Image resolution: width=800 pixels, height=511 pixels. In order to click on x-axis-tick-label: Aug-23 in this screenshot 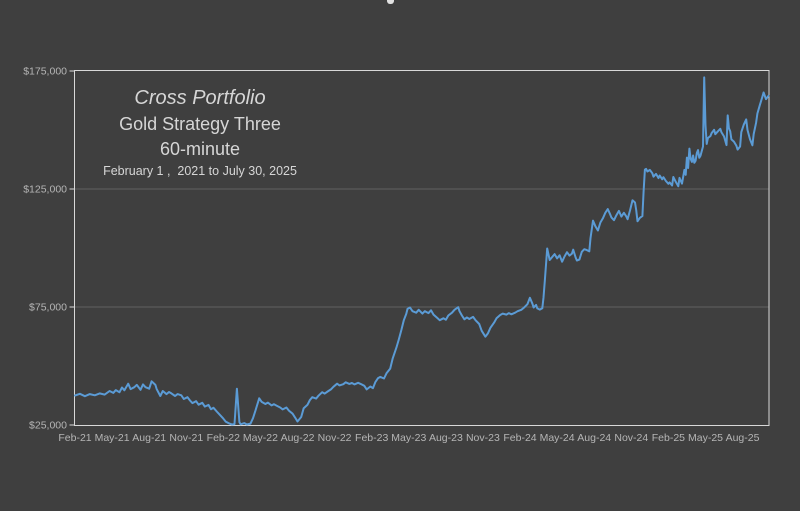, I will do `click(446, 438)`.